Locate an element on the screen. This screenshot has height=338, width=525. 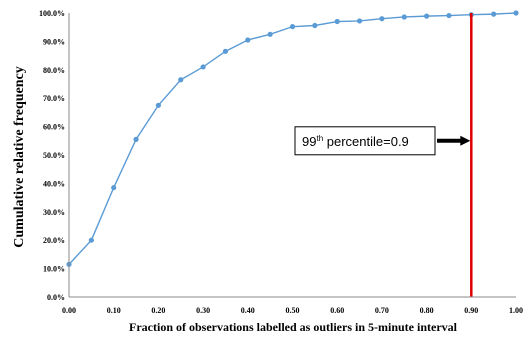
x-tick-label: 0.70 is located at coordinates (382, 310).